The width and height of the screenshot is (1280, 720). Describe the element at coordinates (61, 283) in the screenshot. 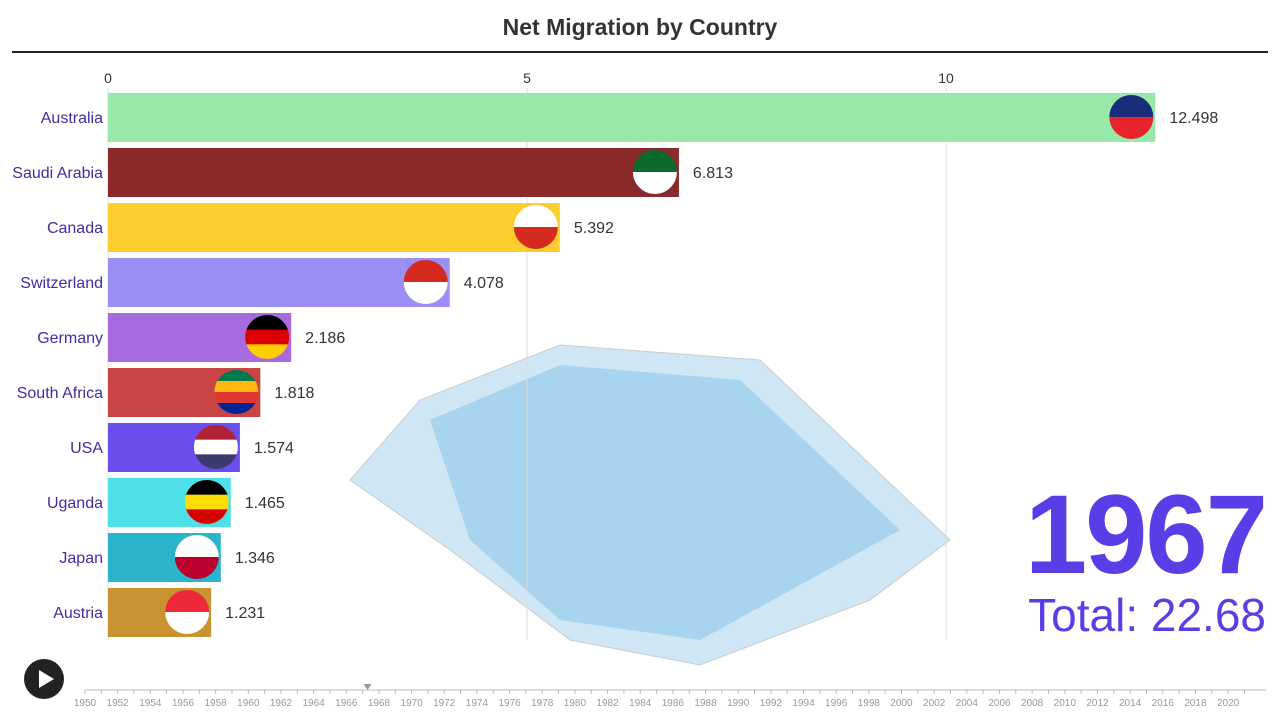

I see `category-label: Switzerland` at that location.